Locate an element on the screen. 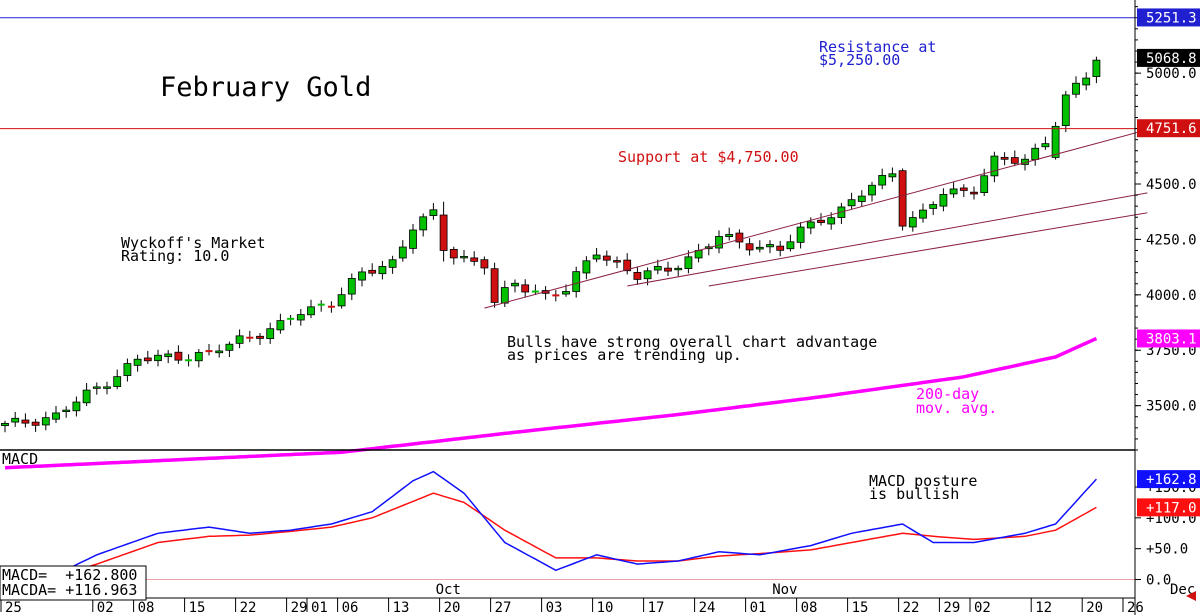 Image resolution: width=1200 pixels, height=615 pixels. macd-tag-bg is located at coordinates (1168, 479).